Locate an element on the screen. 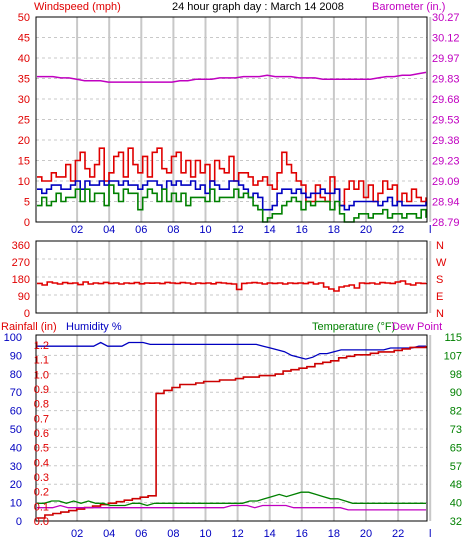 This screenshot has height=556, width=465. barometer-line is located at coordinates (232, 77).